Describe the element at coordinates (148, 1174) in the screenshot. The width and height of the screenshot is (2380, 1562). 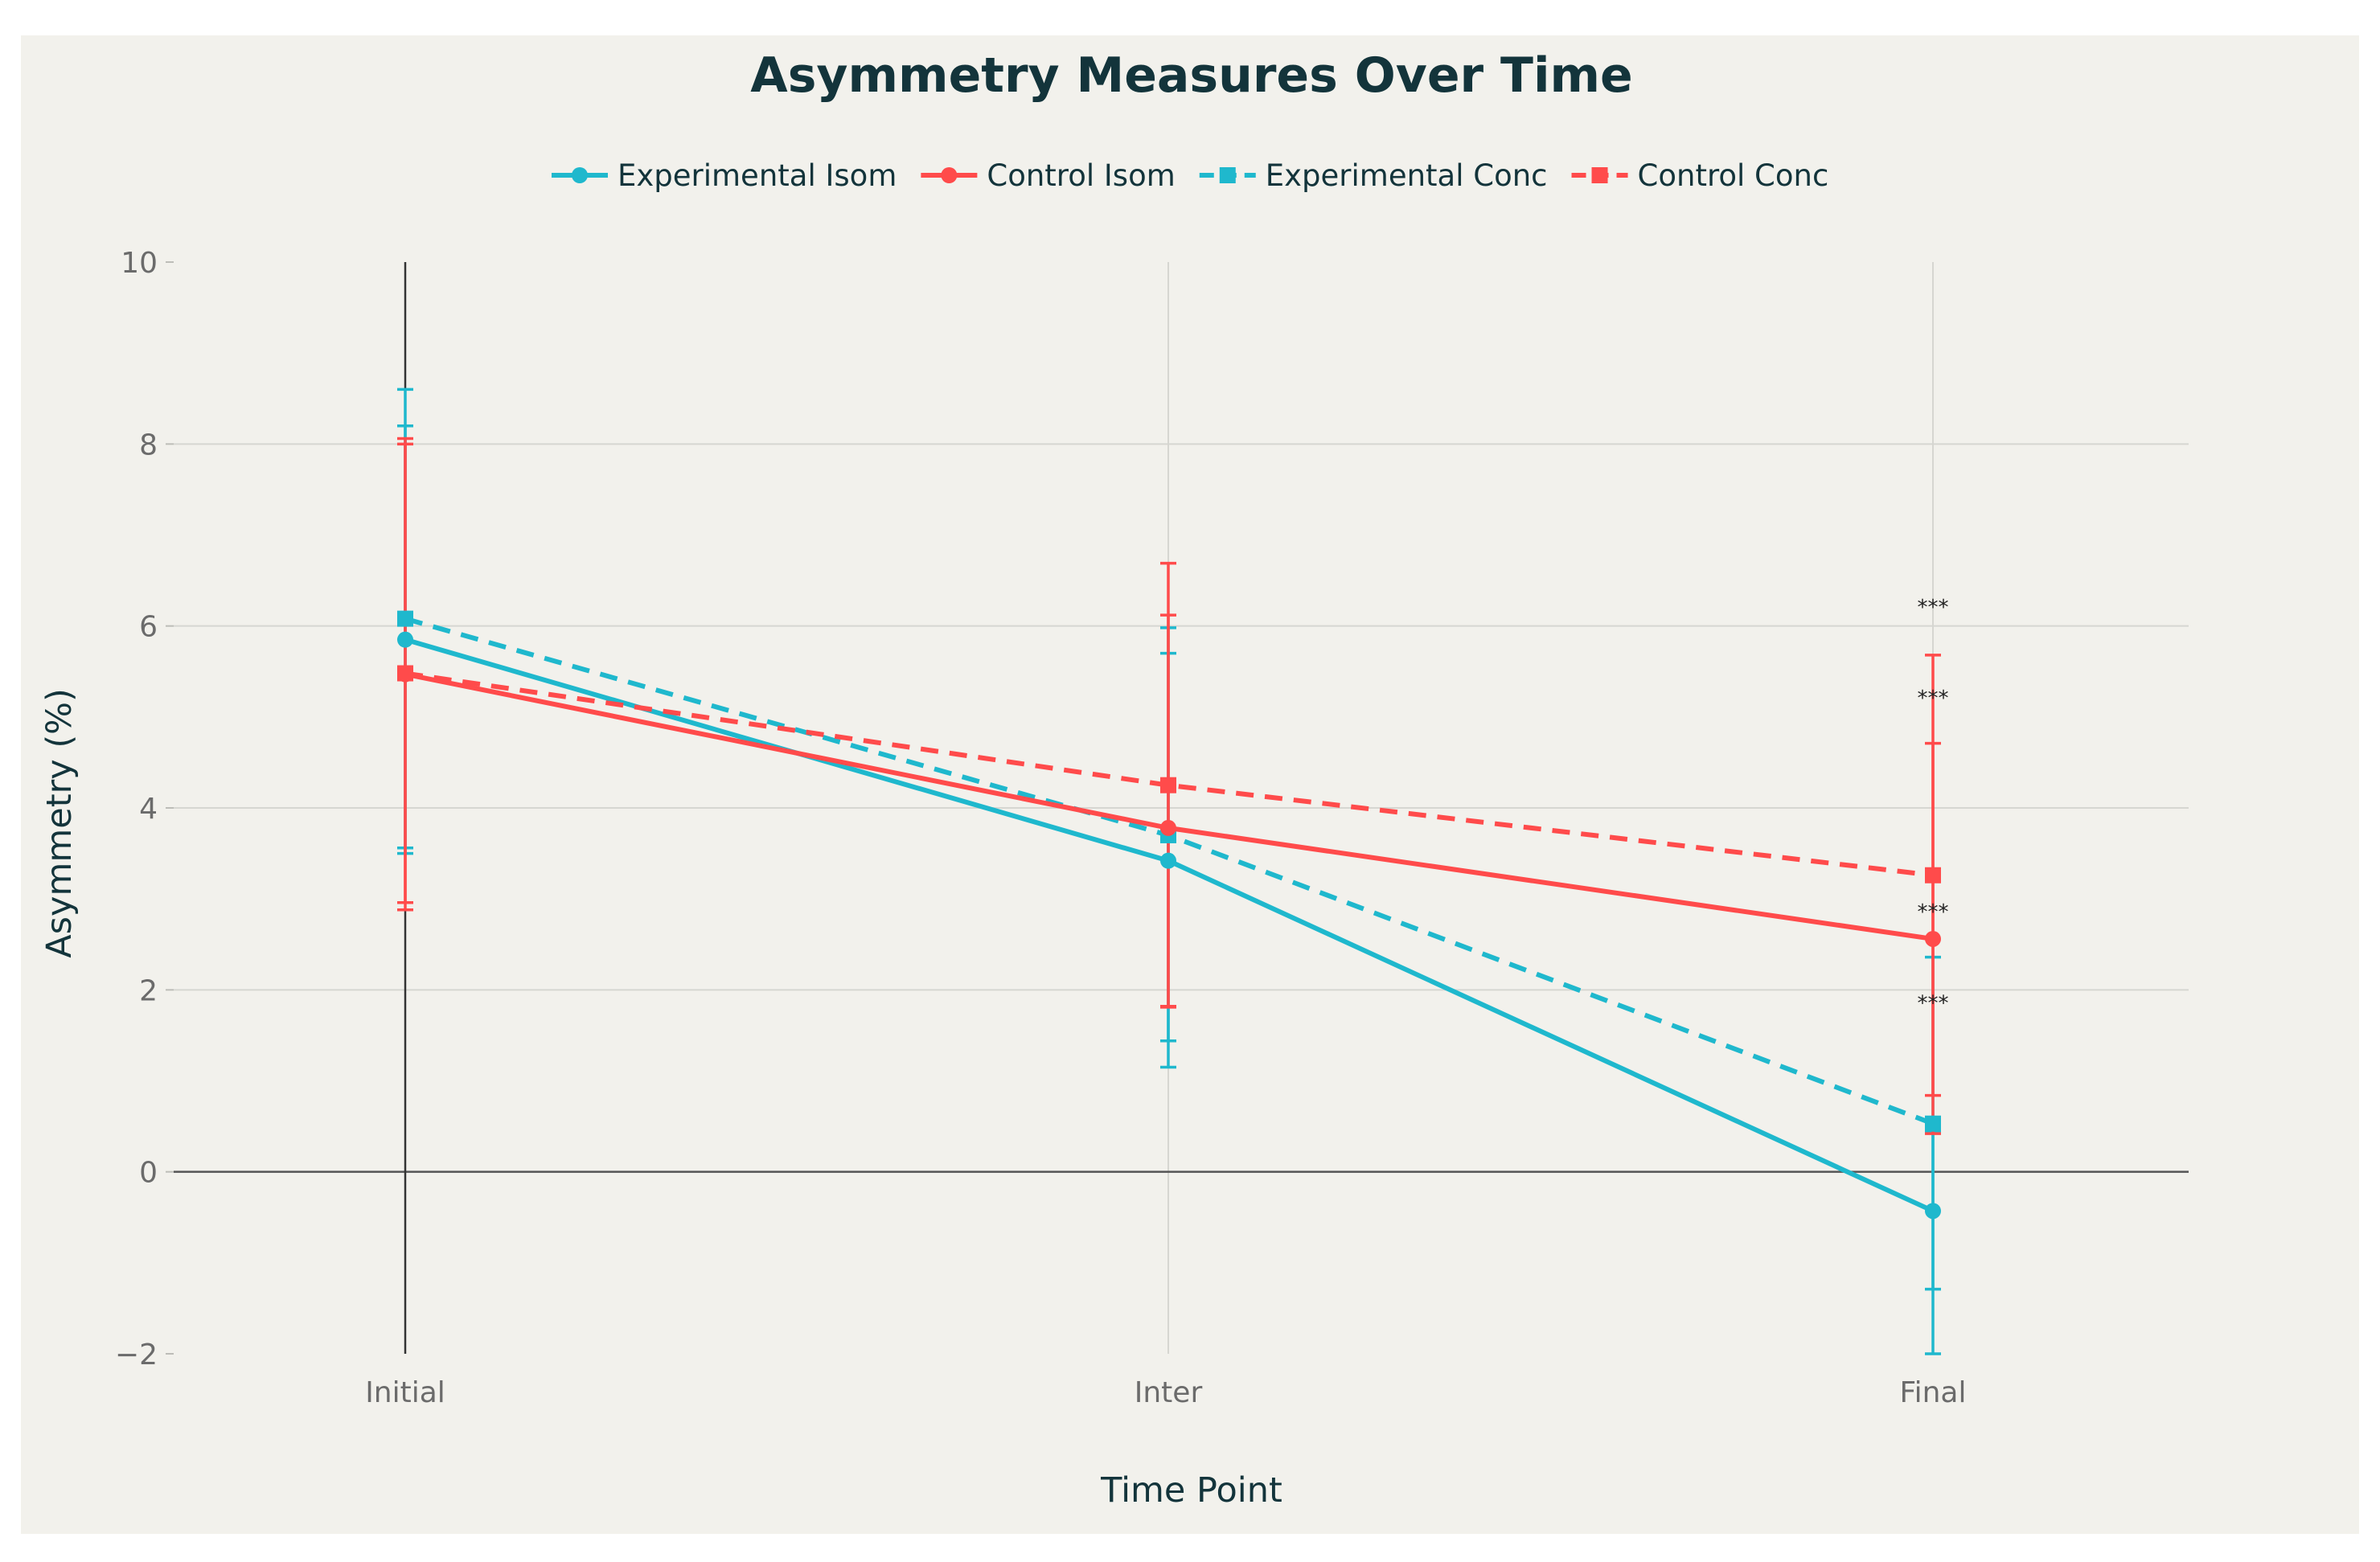
I see `y-tick-label: 0` at that location.